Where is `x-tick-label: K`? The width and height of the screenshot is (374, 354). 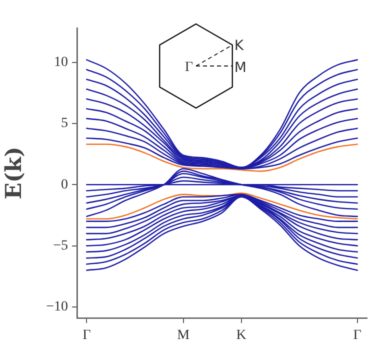 x-tick-label: K is located at coordinates (241, 336).